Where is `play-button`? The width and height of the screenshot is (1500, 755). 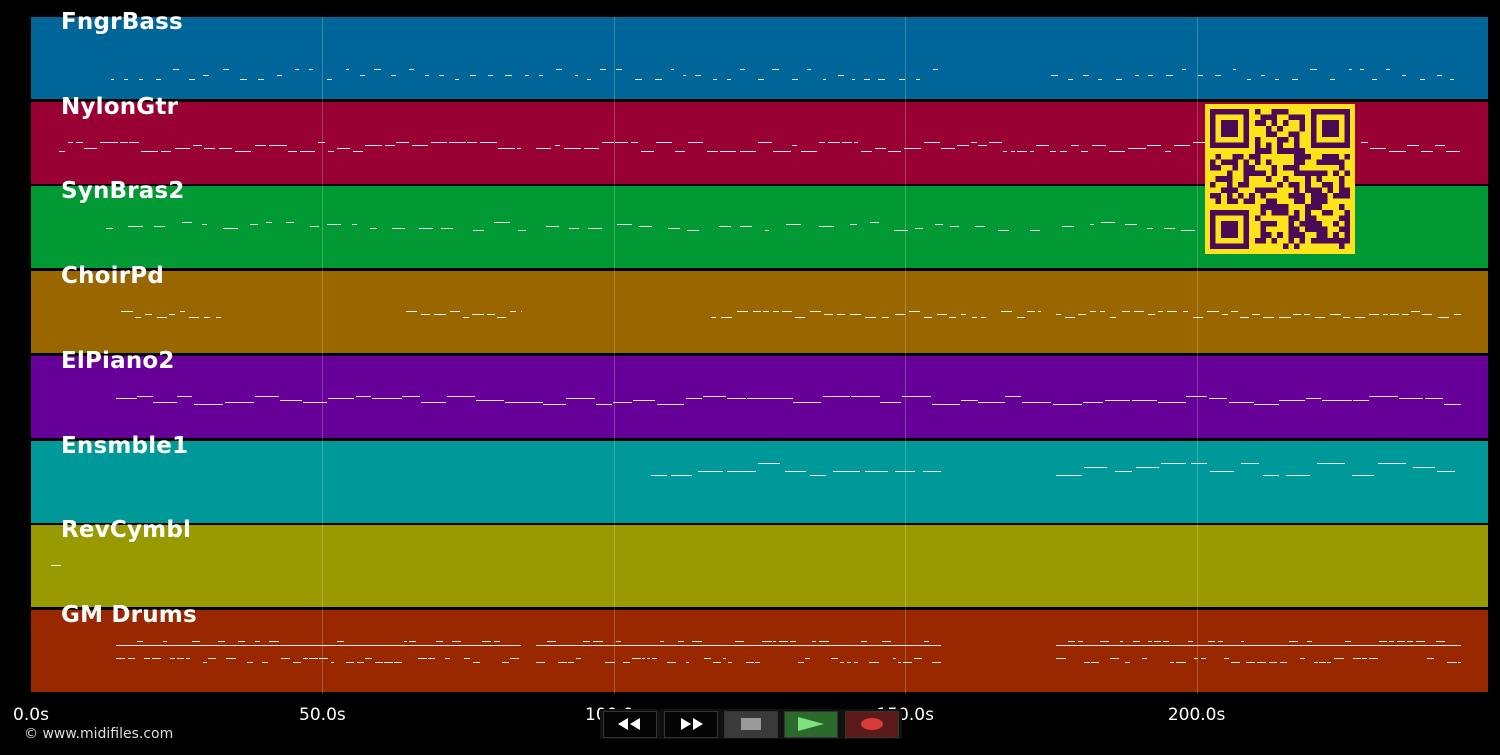
play-button is located at coordinates (811, 724).